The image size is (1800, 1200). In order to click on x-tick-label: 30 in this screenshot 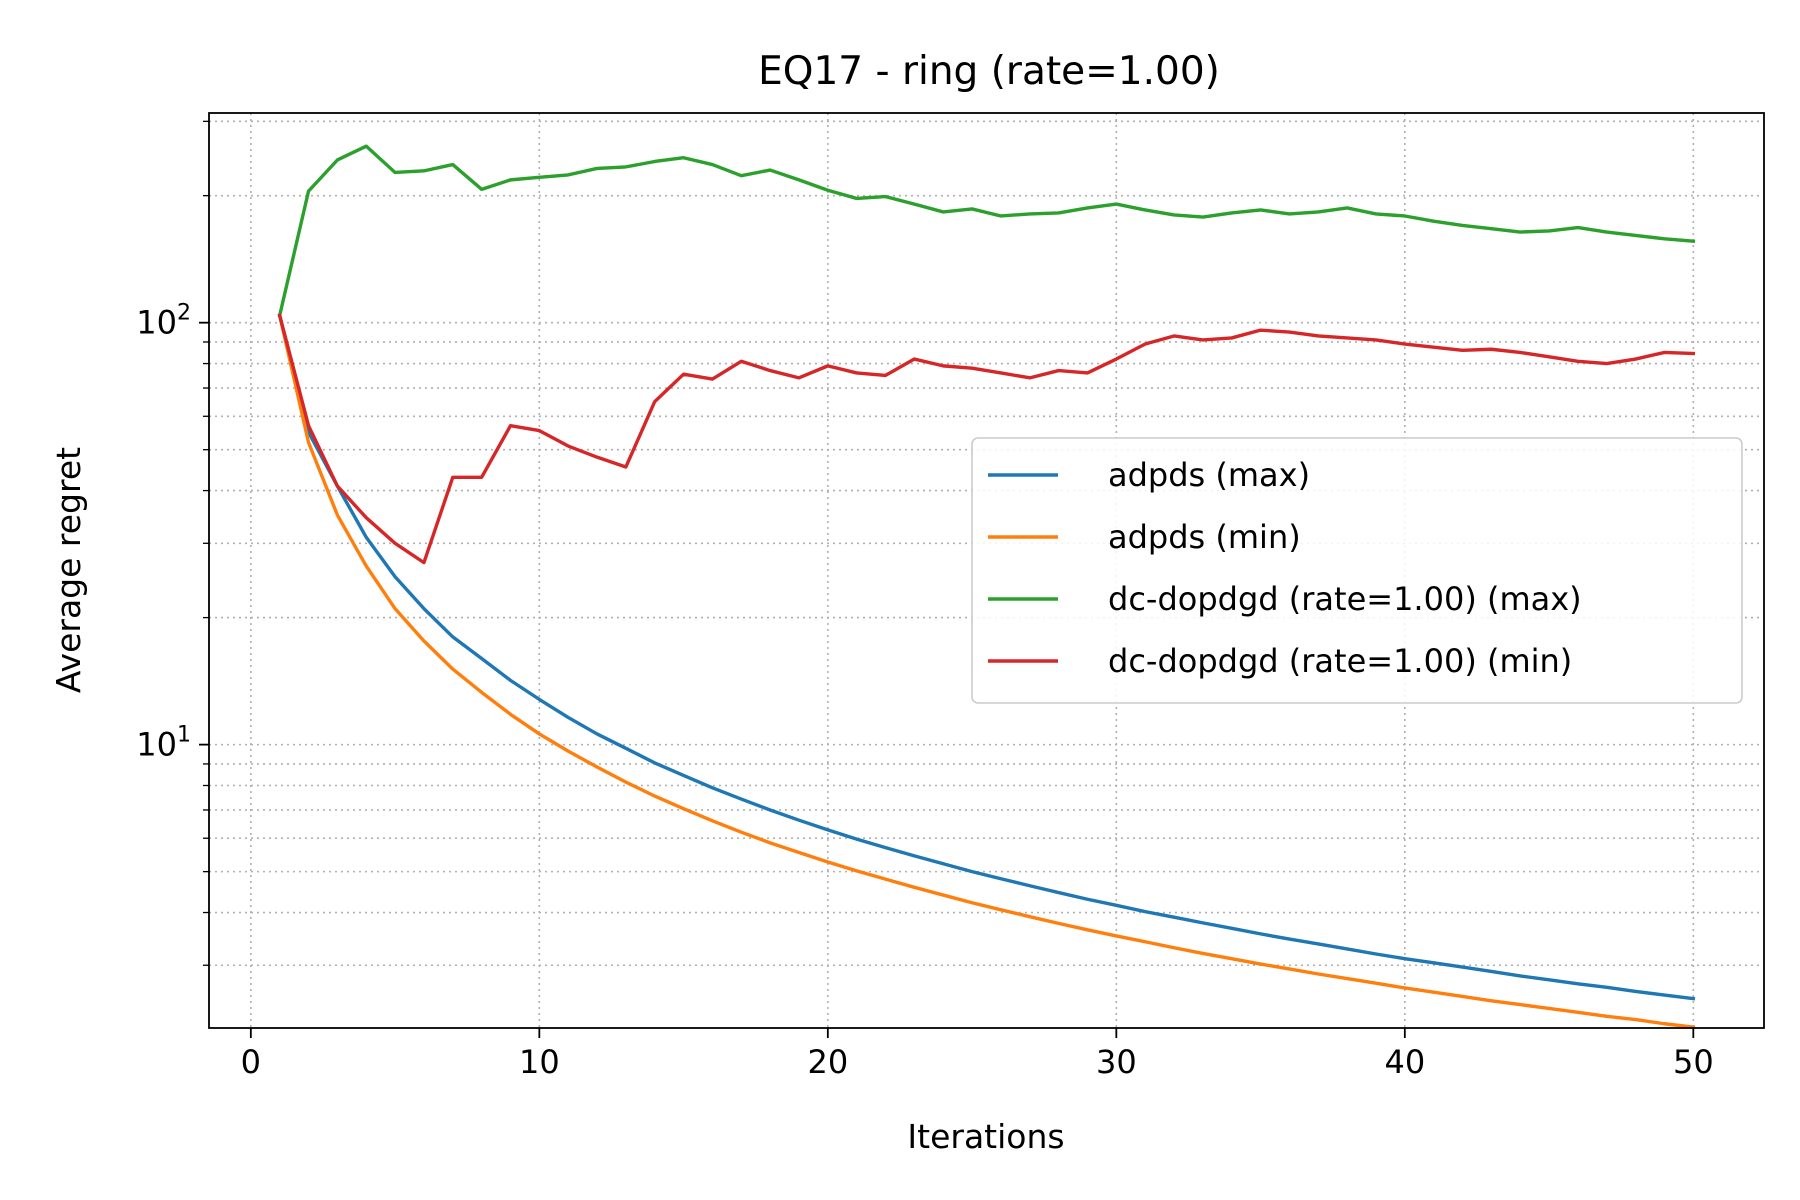, I will do `click(1116, 1062)`.